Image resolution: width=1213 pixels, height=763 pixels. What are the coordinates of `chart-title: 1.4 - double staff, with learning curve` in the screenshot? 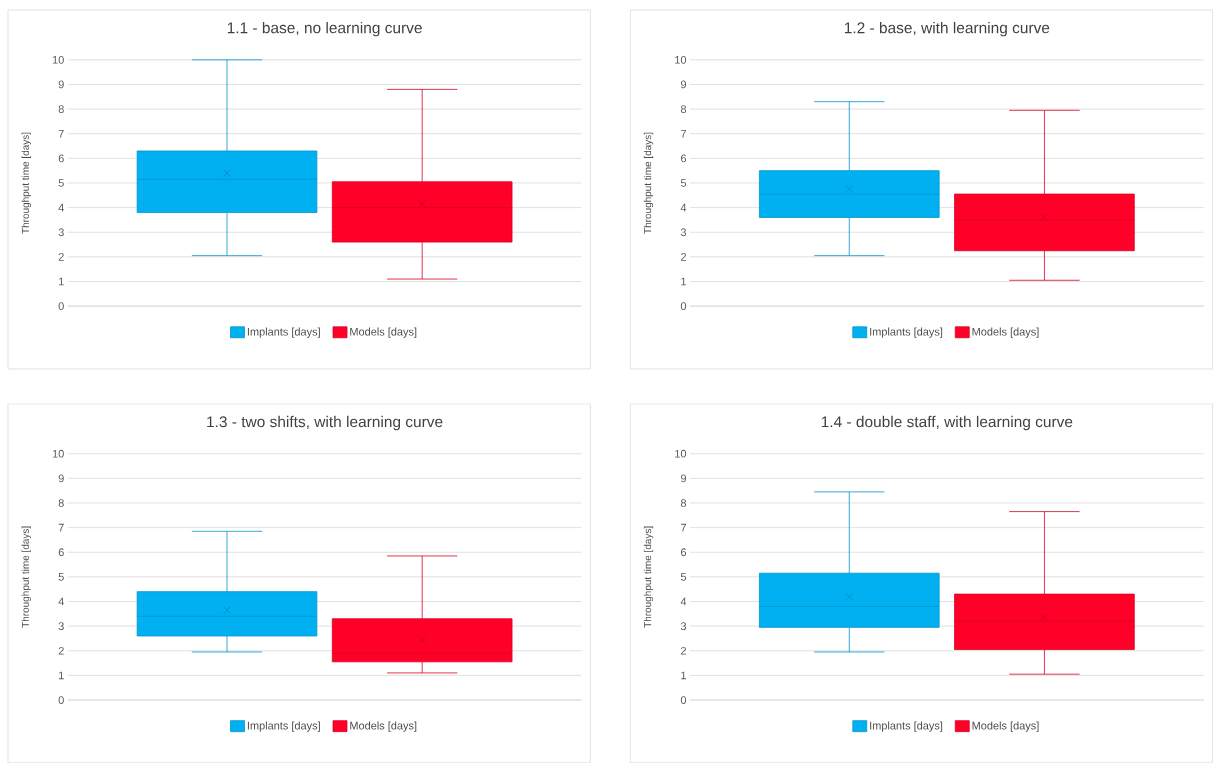 It's located at (947, 423).